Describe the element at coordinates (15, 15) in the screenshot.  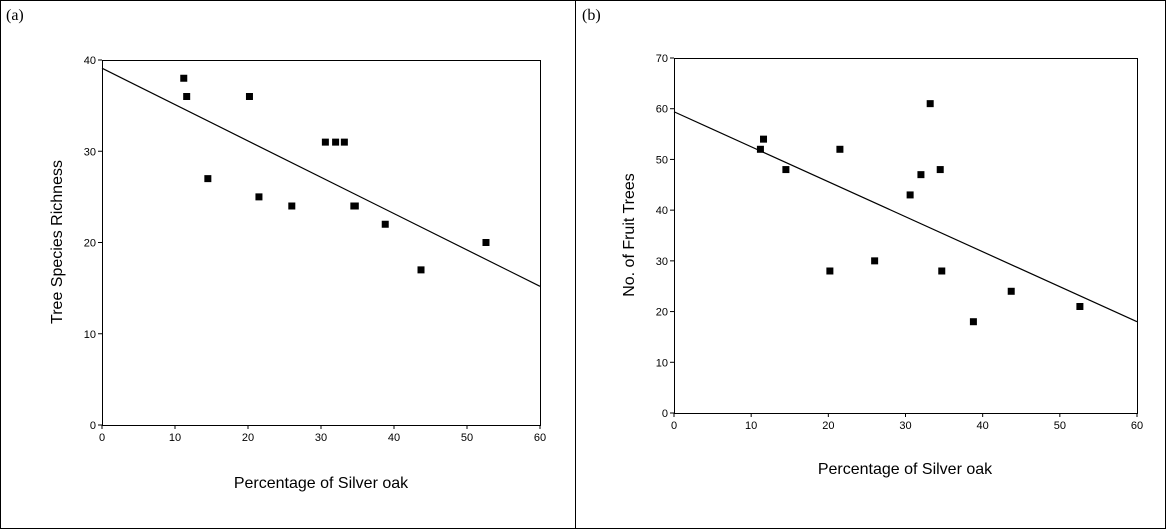
I see `panel-a-label: (a)` at that location.